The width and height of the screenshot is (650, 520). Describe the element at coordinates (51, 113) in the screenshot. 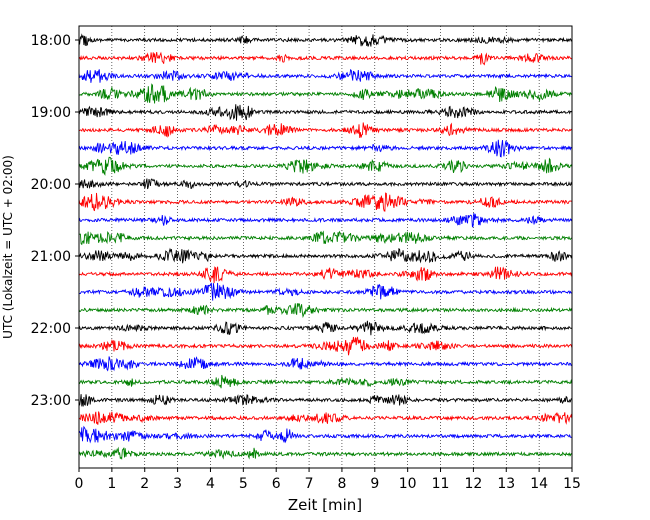

I see `y-tick-label: 19:00` at that location.